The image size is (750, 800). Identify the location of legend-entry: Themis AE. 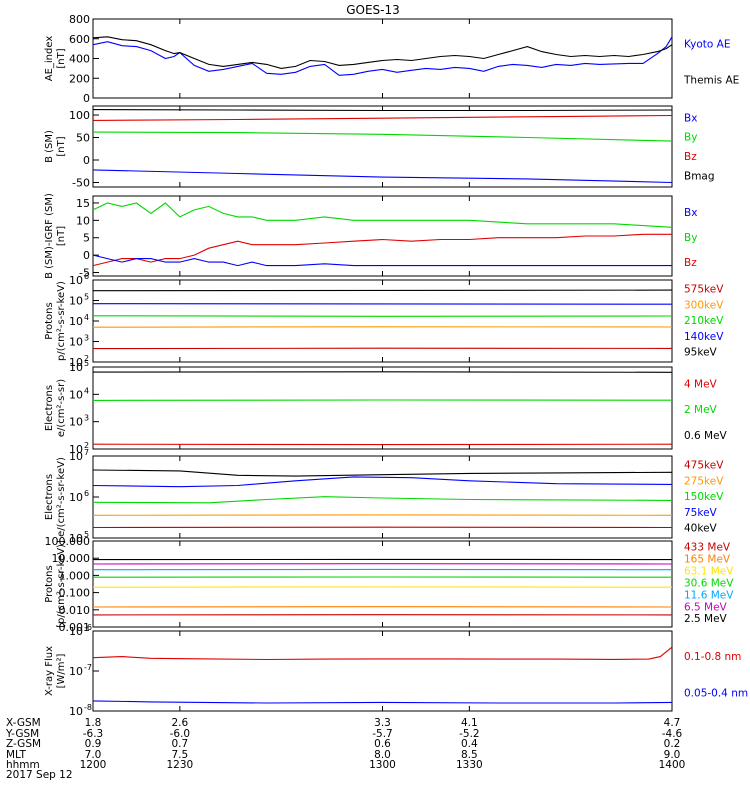
(711, 81).